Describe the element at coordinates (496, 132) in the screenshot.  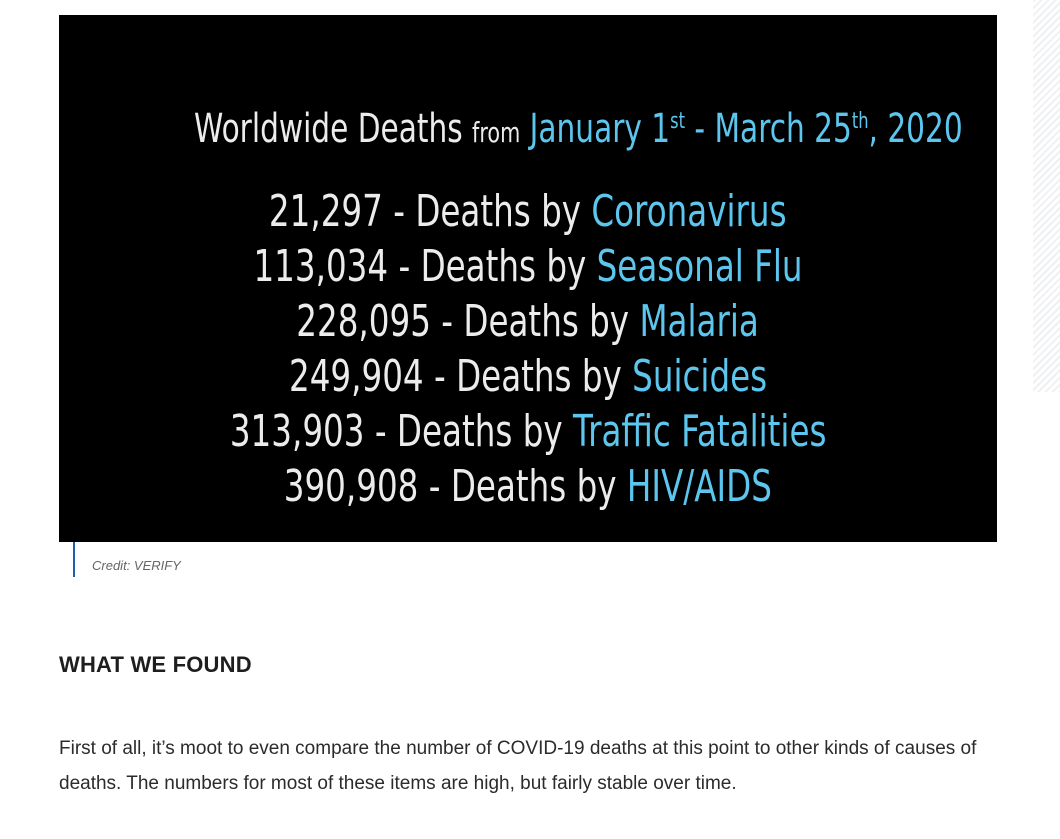
I see `image-title-from: from` at that location.